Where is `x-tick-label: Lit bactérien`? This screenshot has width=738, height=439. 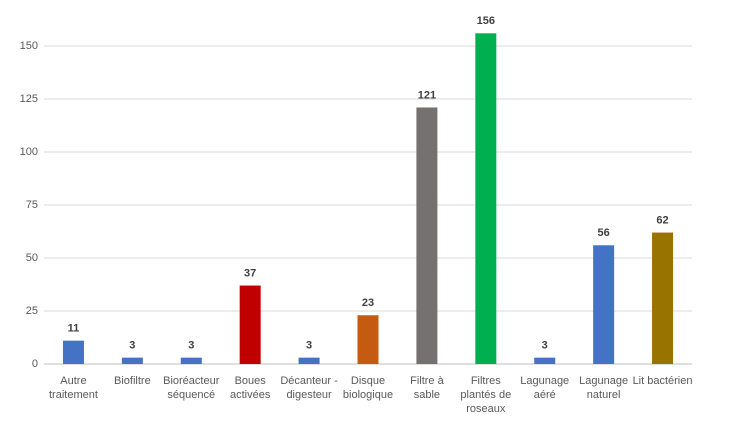
x-tick-label: Lit bactérien is located at coordinates (662, 381).